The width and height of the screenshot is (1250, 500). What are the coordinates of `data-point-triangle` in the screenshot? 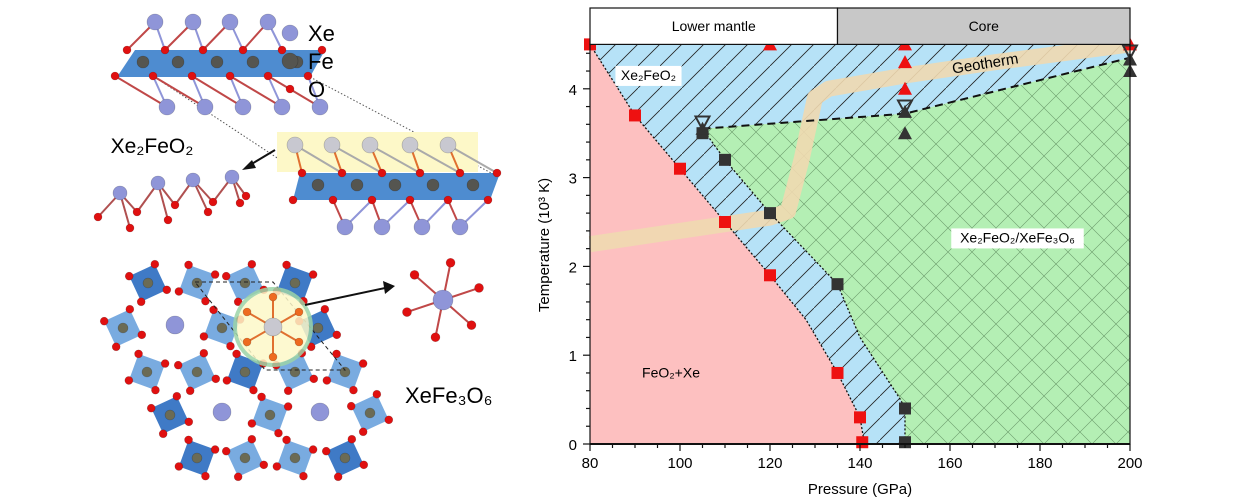 It's located at (905, 88).